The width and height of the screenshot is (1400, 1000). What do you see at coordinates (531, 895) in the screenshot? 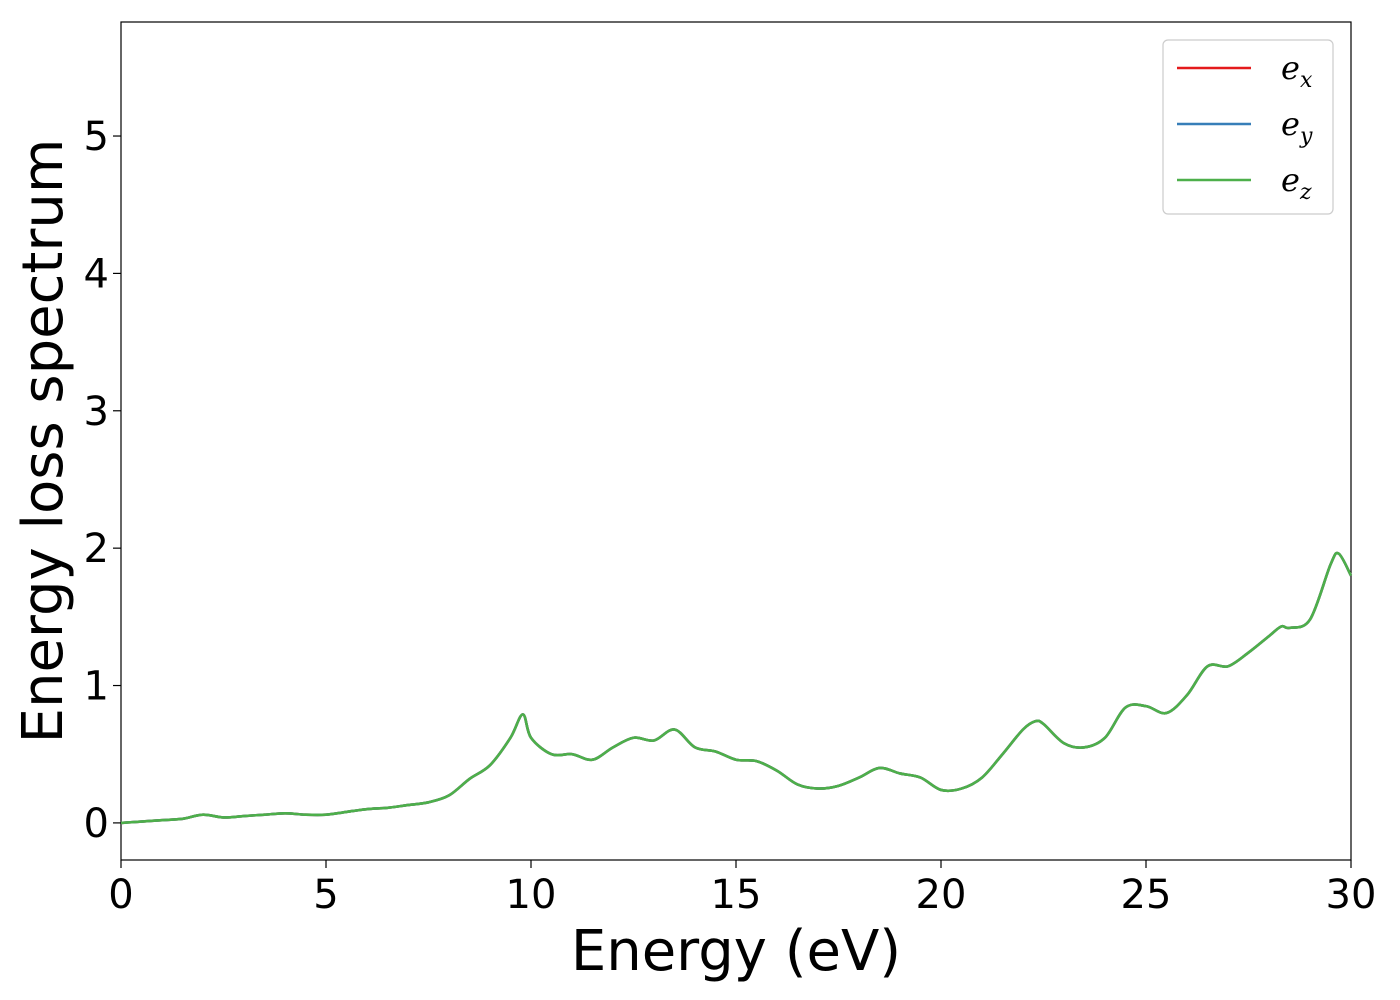
I see `x-tick-label: 10` at bounding box center [531, 895].